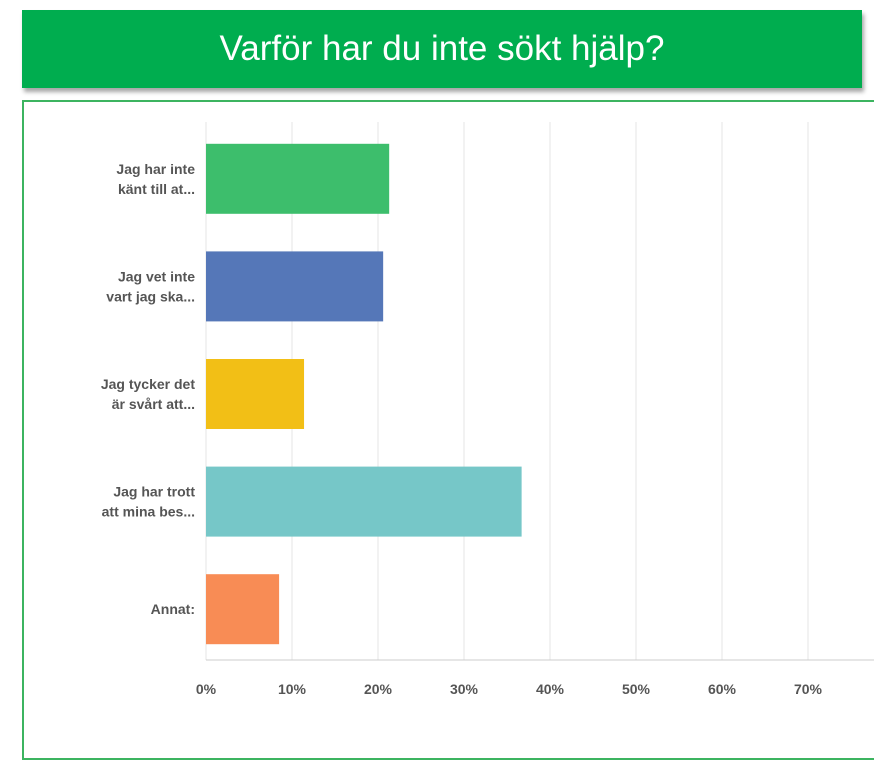 The height and width of the screenshot is (760, 874). What do you see at coordinates (156, 276) in the screenshot?
I see `label-line: Jag vet inte` at bounding box center [156, 276].